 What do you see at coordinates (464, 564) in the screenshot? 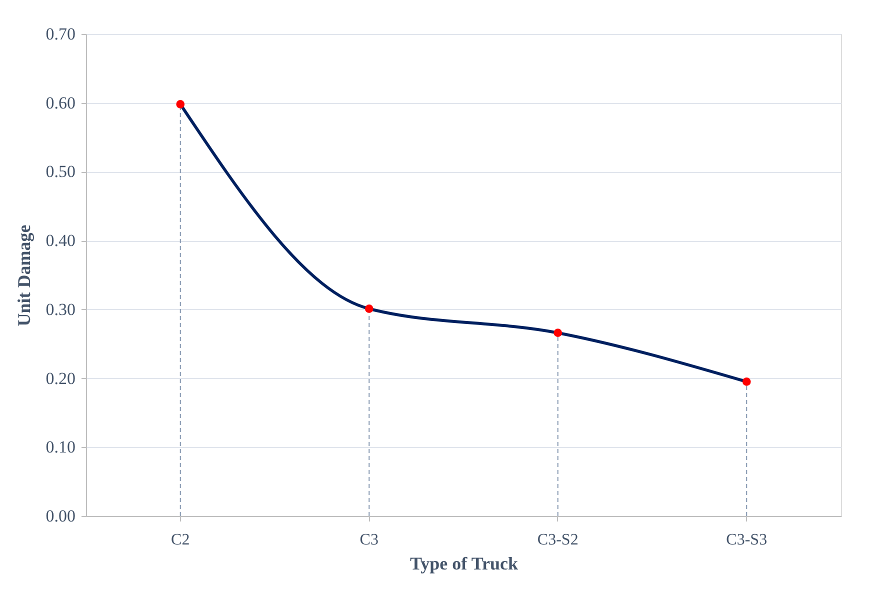
I see `x-axis-title: Type of Truck` at bounding box center [464, 564].